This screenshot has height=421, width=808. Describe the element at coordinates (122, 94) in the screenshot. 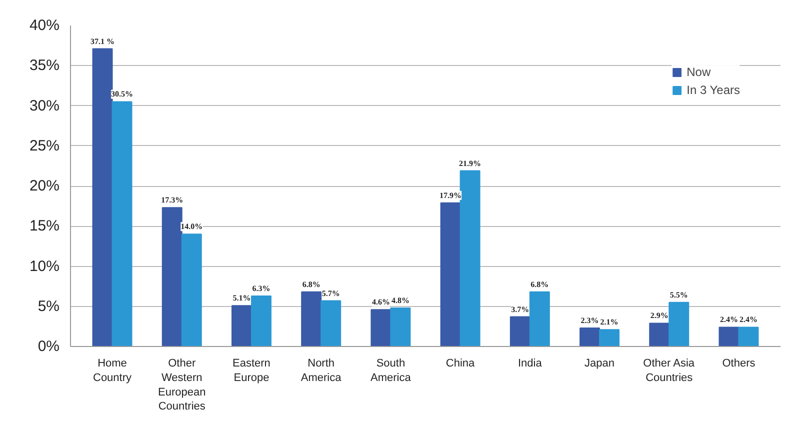

I see `data-label: 30.5%` at that location.